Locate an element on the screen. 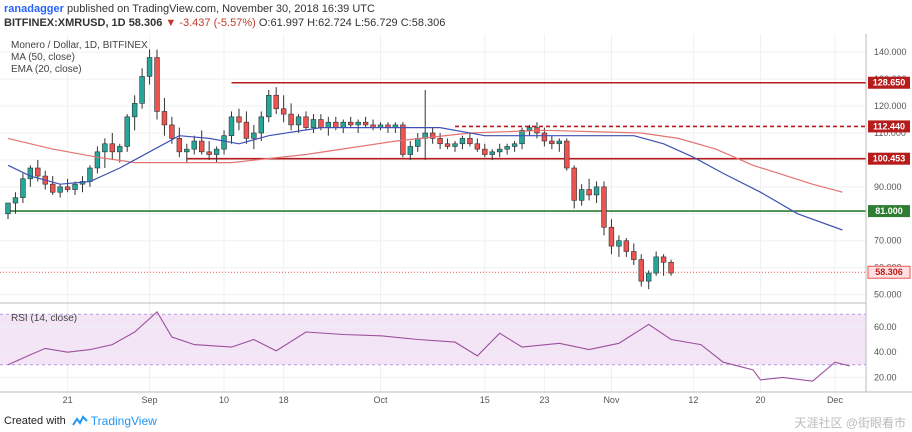 Image resolution: width=912 pixels, height=432 pixels. level-tag-label: 128.650 is located at coordinates (889, 83).